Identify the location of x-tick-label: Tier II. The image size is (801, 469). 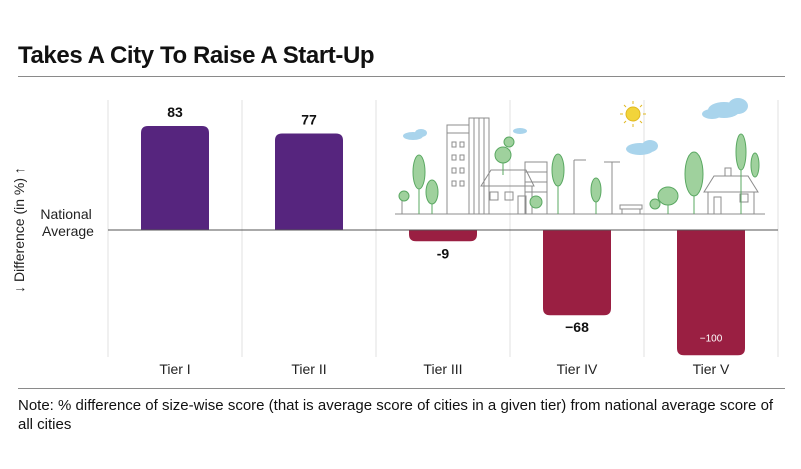
(308, 369).